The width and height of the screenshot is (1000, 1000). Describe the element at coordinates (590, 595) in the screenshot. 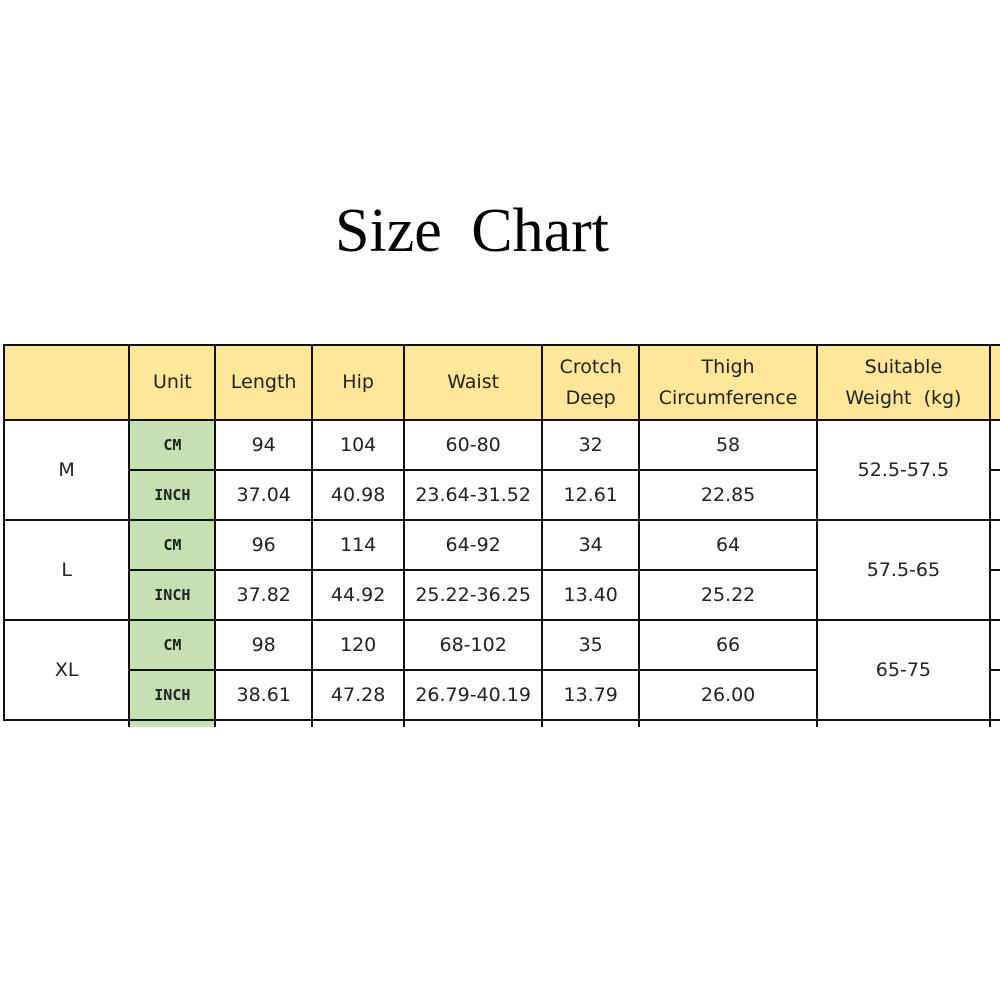

I see `value-cell: 13.40` at that location.